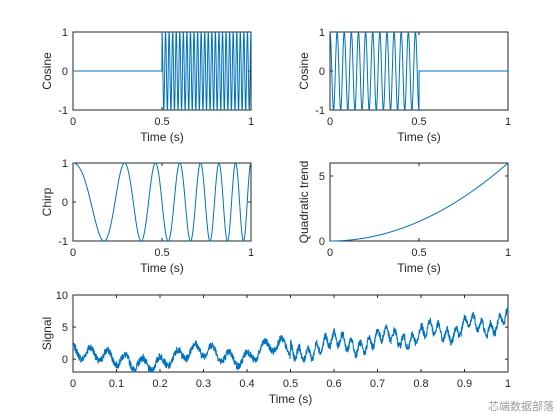 Image resolution: width=560 pixels, height=420 pixels. Describe the element at coordinates (203, 384) in the screenshot. I see `x-tick-label: 0.3` at that location.